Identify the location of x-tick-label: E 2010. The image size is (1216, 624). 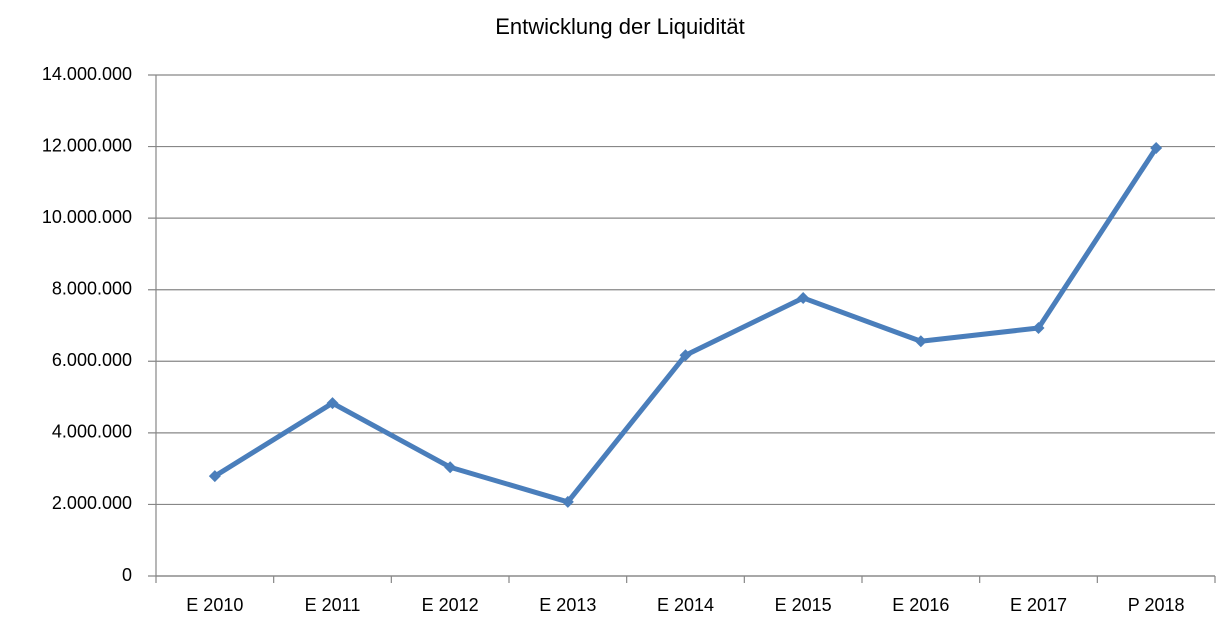
(214, 605).